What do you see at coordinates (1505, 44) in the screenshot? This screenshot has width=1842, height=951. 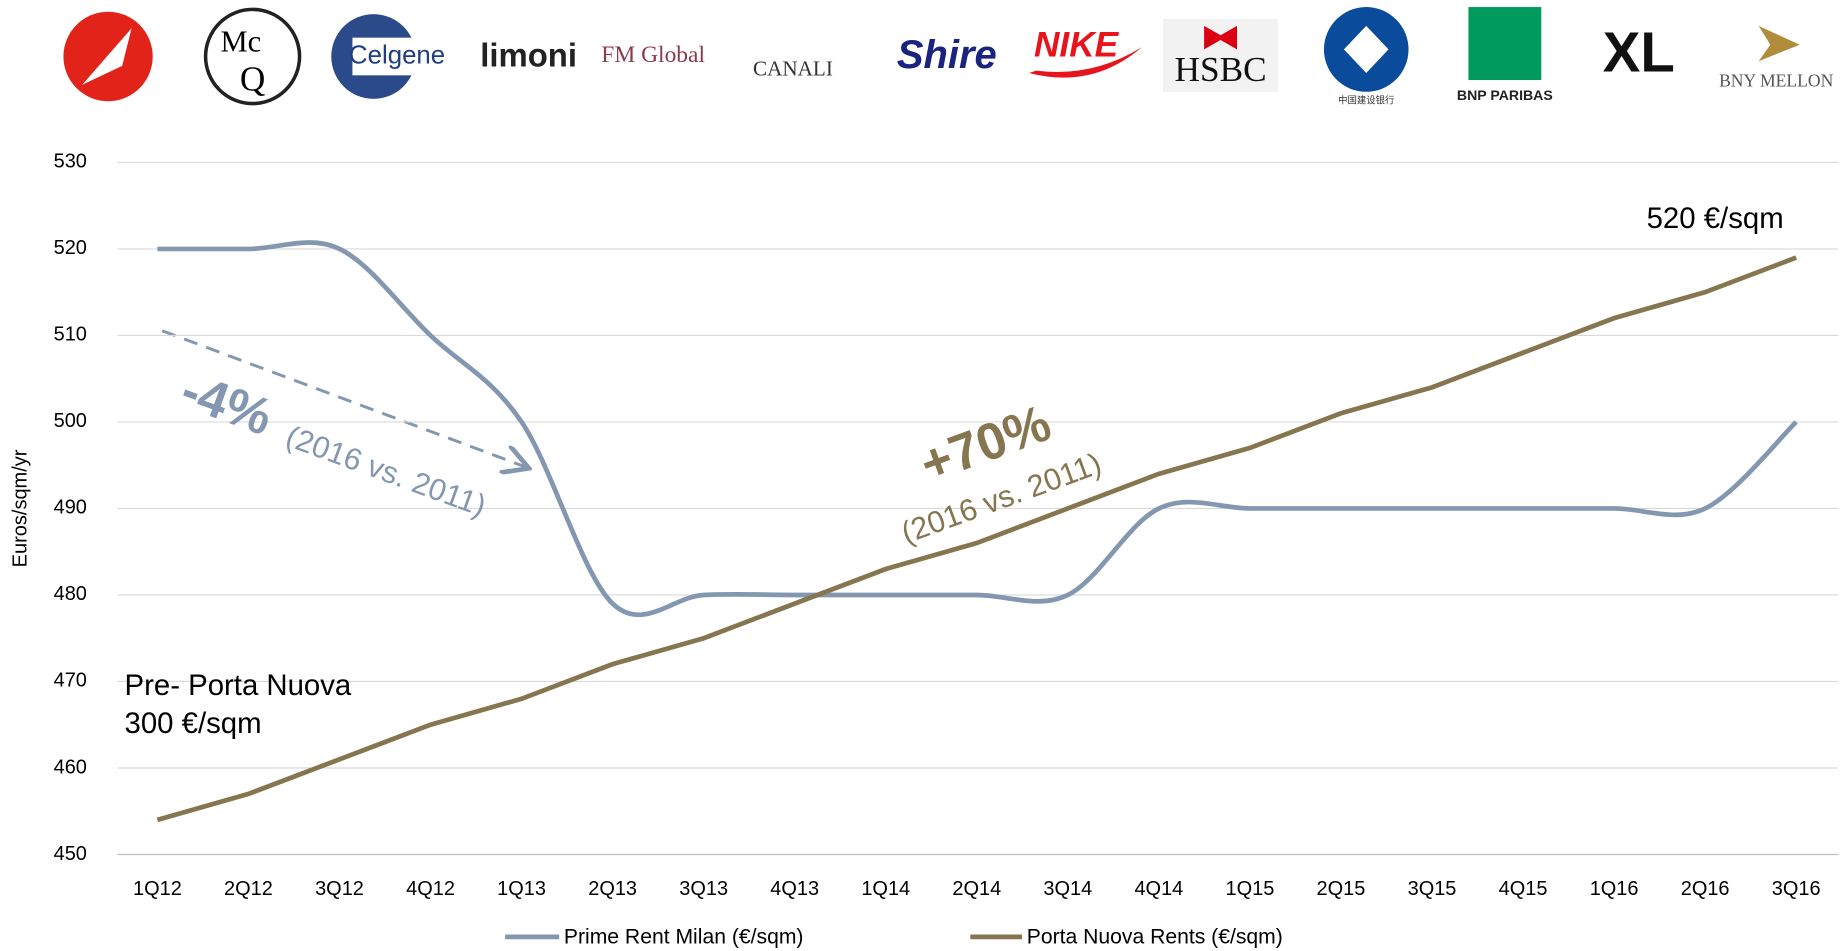 I see `logo-bnp` at bounding box center [1505, 44].